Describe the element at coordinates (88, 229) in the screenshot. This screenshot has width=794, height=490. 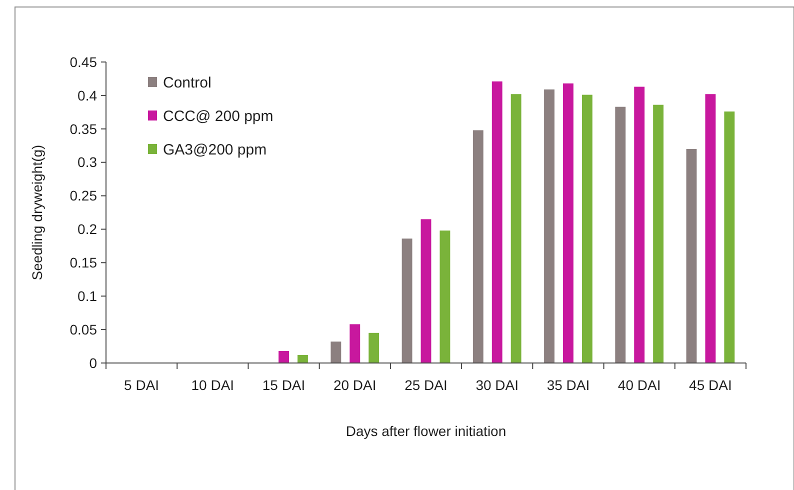
I see `y-tick-label: 0.2` at that location.